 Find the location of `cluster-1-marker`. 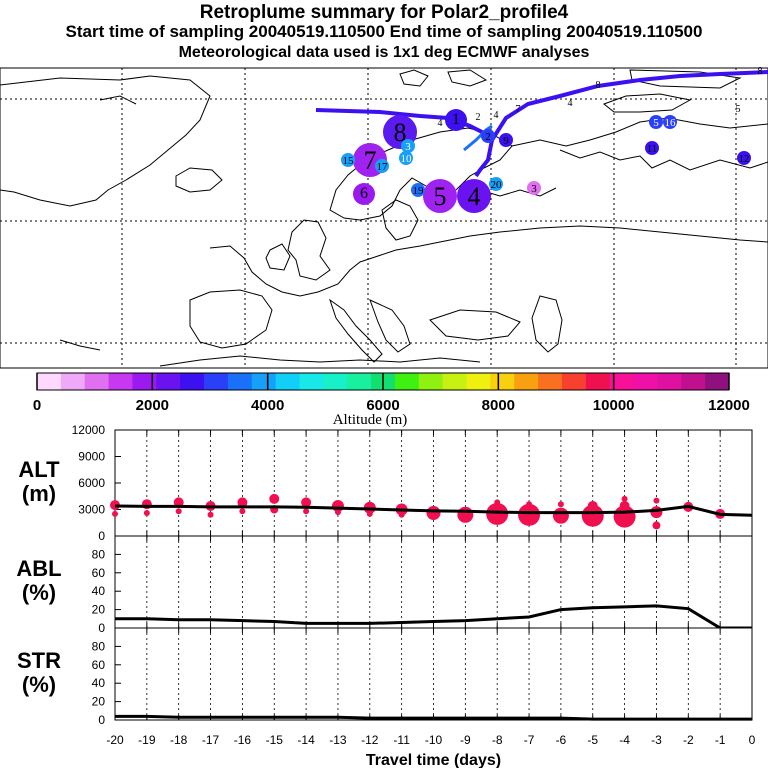

cluster-1-marker is located at coordinates (456, 120).